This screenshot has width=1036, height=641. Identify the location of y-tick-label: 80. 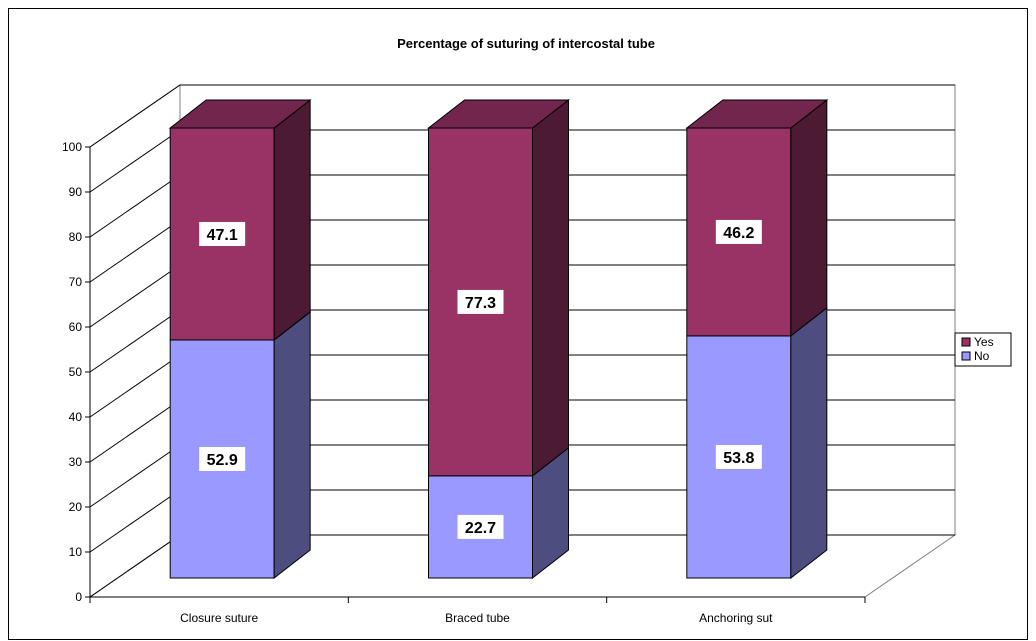
(76, 237).